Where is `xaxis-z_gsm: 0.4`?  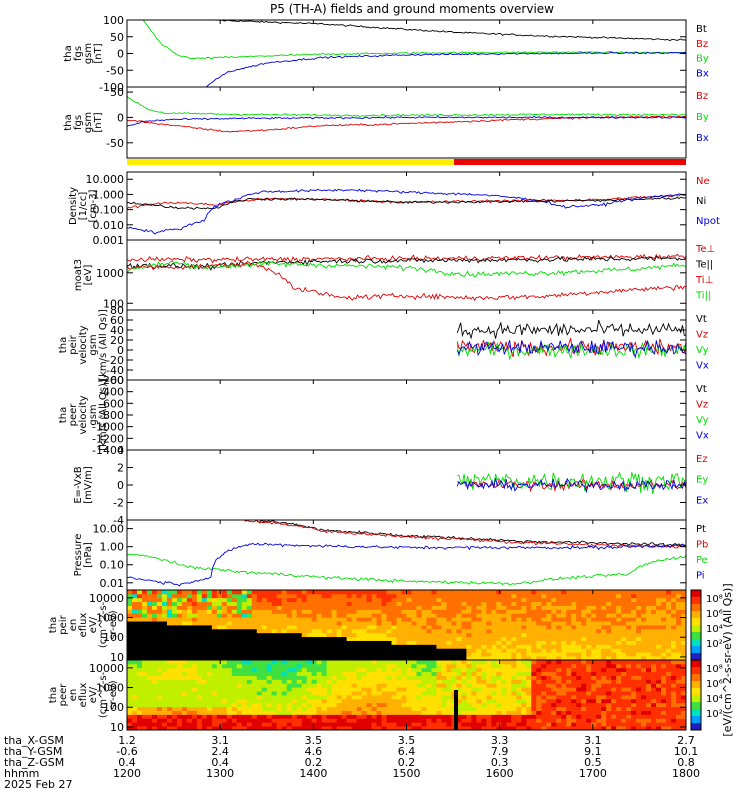 xaxis-z_gsm: 0.4 is located at coordinates (220, 762).